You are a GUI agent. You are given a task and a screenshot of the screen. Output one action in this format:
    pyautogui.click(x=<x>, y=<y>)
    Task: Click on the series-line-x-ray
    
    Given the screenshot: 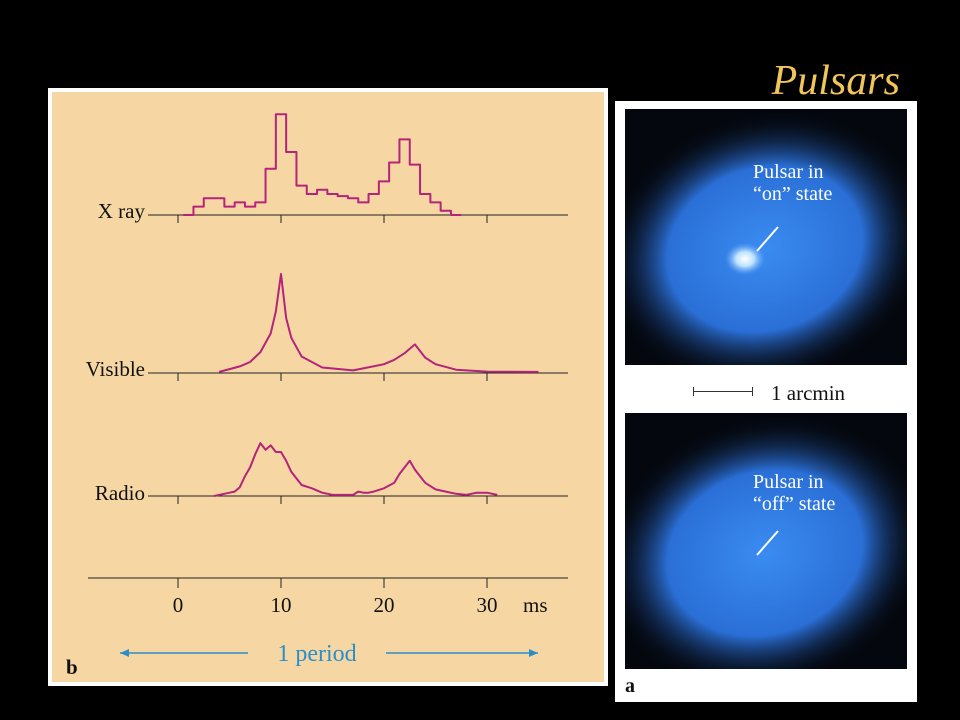 What is the action you would take?
    pyautogui.click(x=322, y=164)
    